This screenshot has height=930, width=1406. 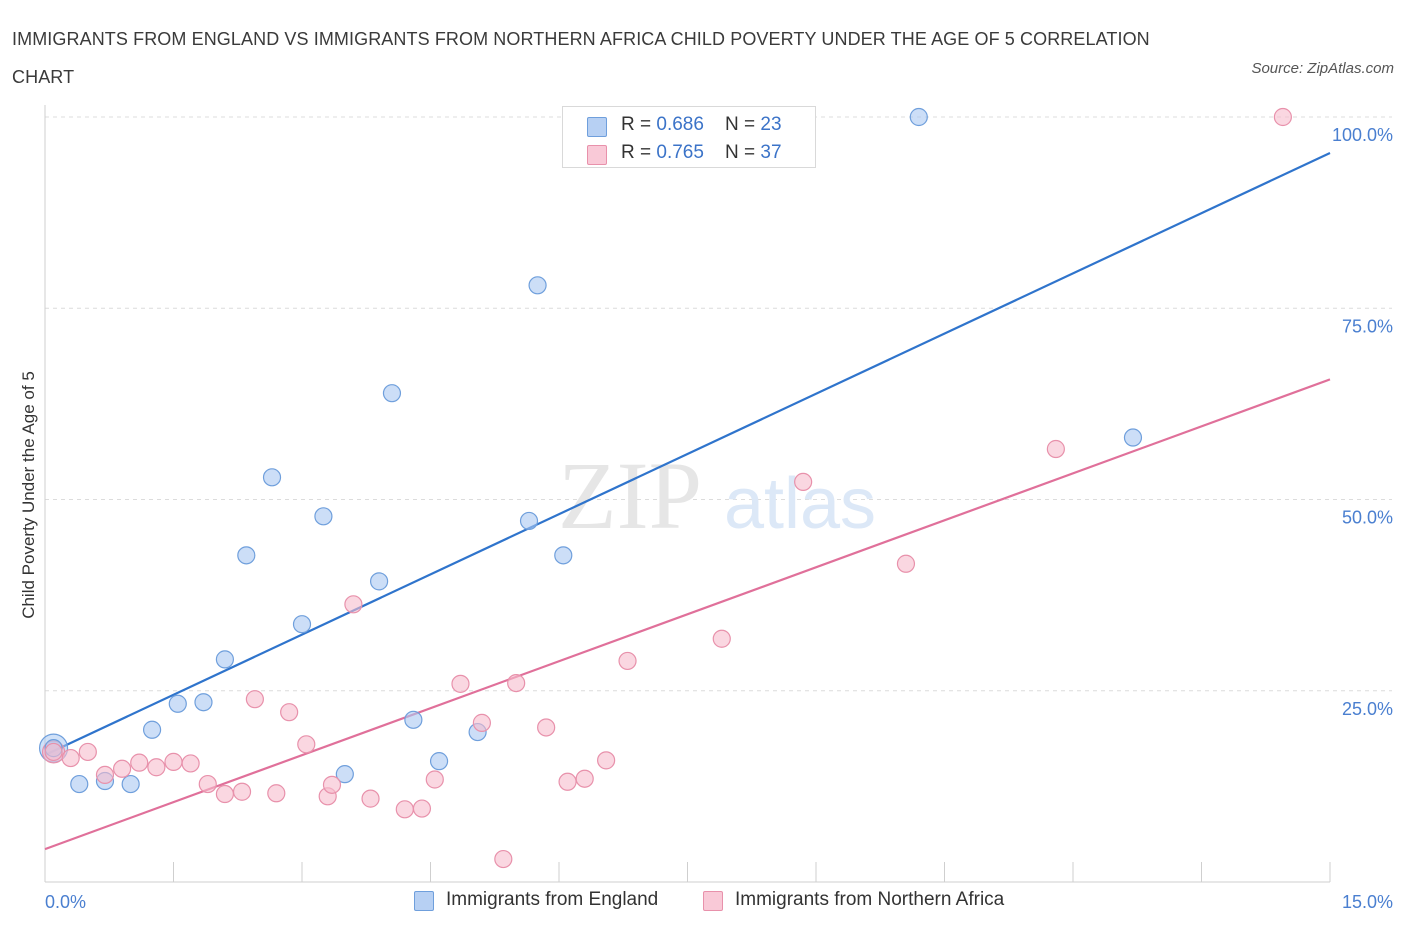 I want to click on y-tick-label: 75.0%, so click(x=1367, y=326).